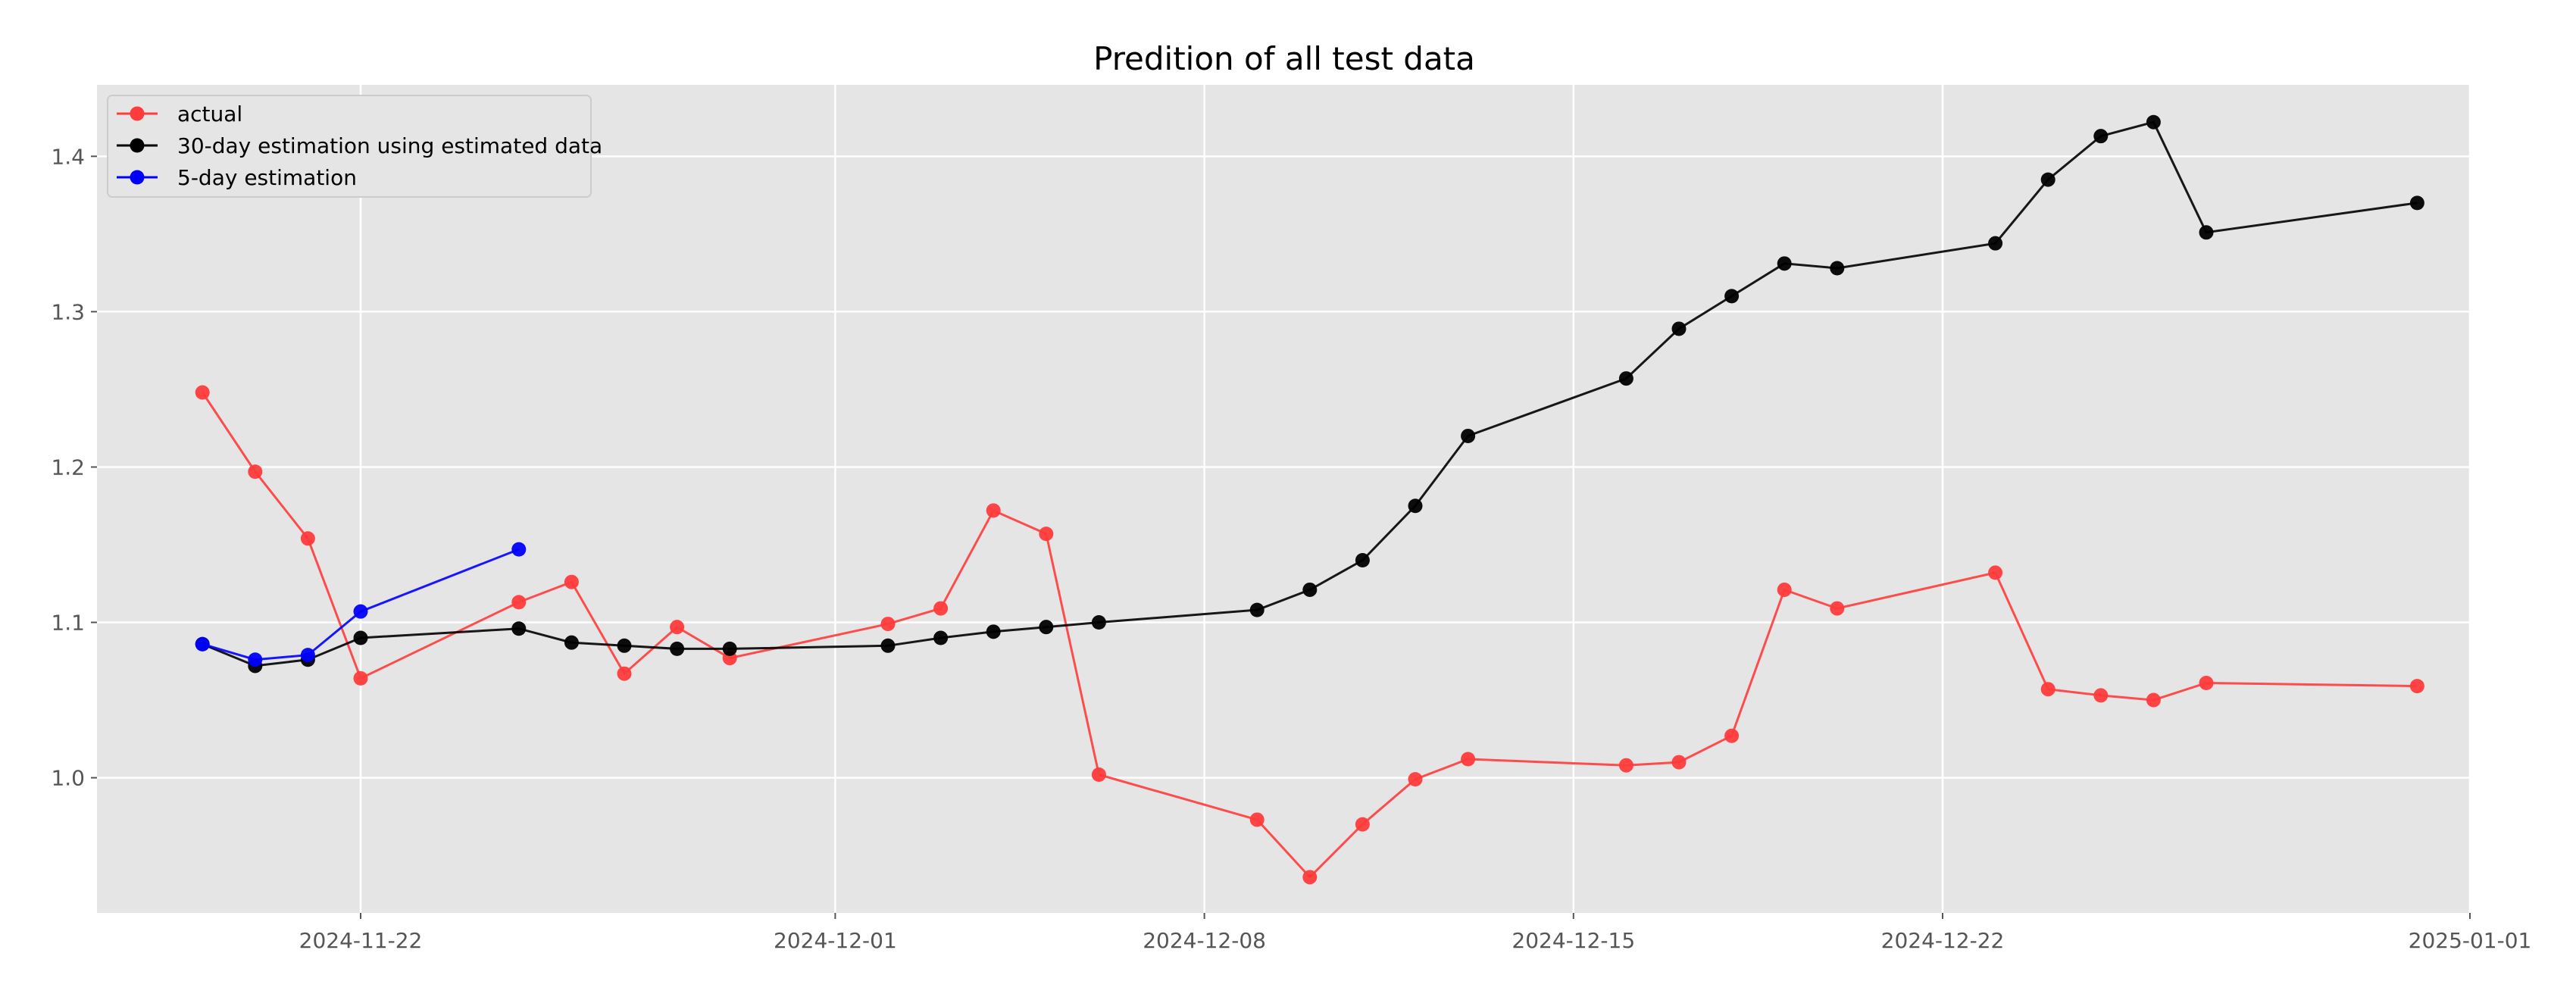 This screenshot has width=2576, height=997. What do you see at coordinates (1284, 58) in the screenshot?
I see `chart-title: Predition of all test data` at bounding box center [1284, 58].